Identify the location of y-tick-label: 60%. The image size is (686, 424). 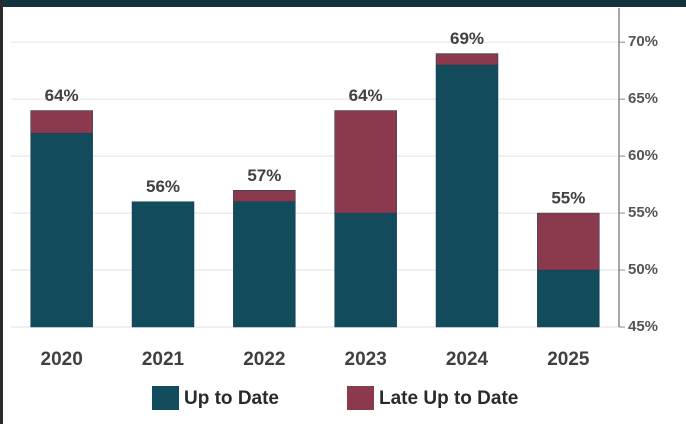
(643, 155).